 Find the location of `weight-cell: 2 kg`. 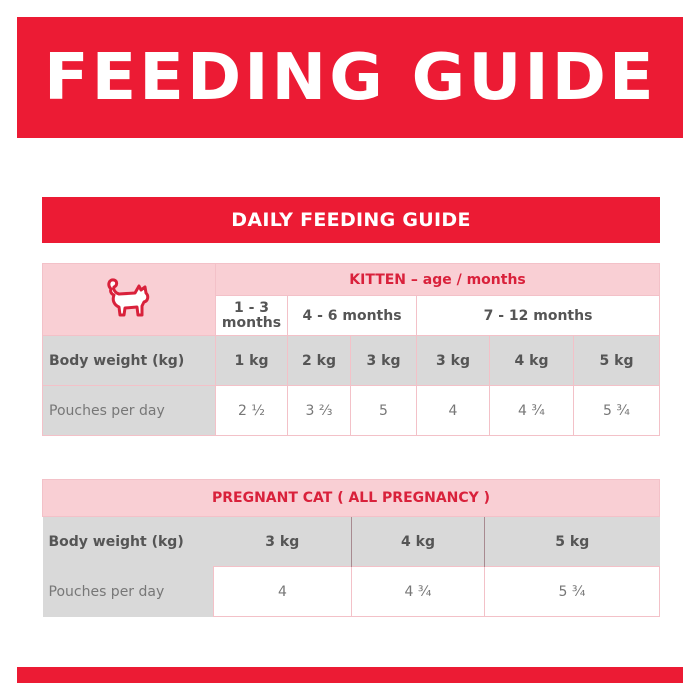

weight-cell: 2 kg is located at coordinates (319, 360).